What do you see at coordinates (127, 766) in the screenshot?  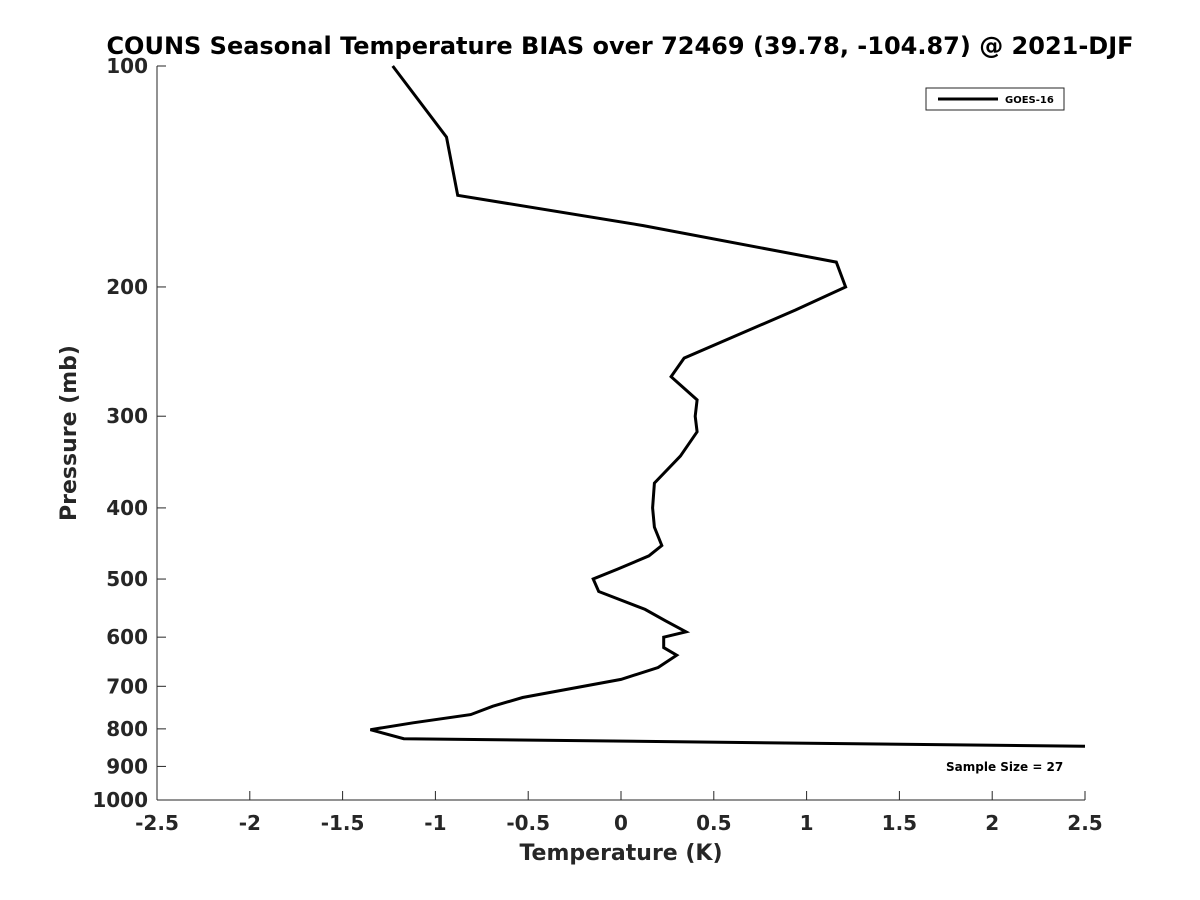 I see `y-tick-label: 900` at bounding box center [127, 766].